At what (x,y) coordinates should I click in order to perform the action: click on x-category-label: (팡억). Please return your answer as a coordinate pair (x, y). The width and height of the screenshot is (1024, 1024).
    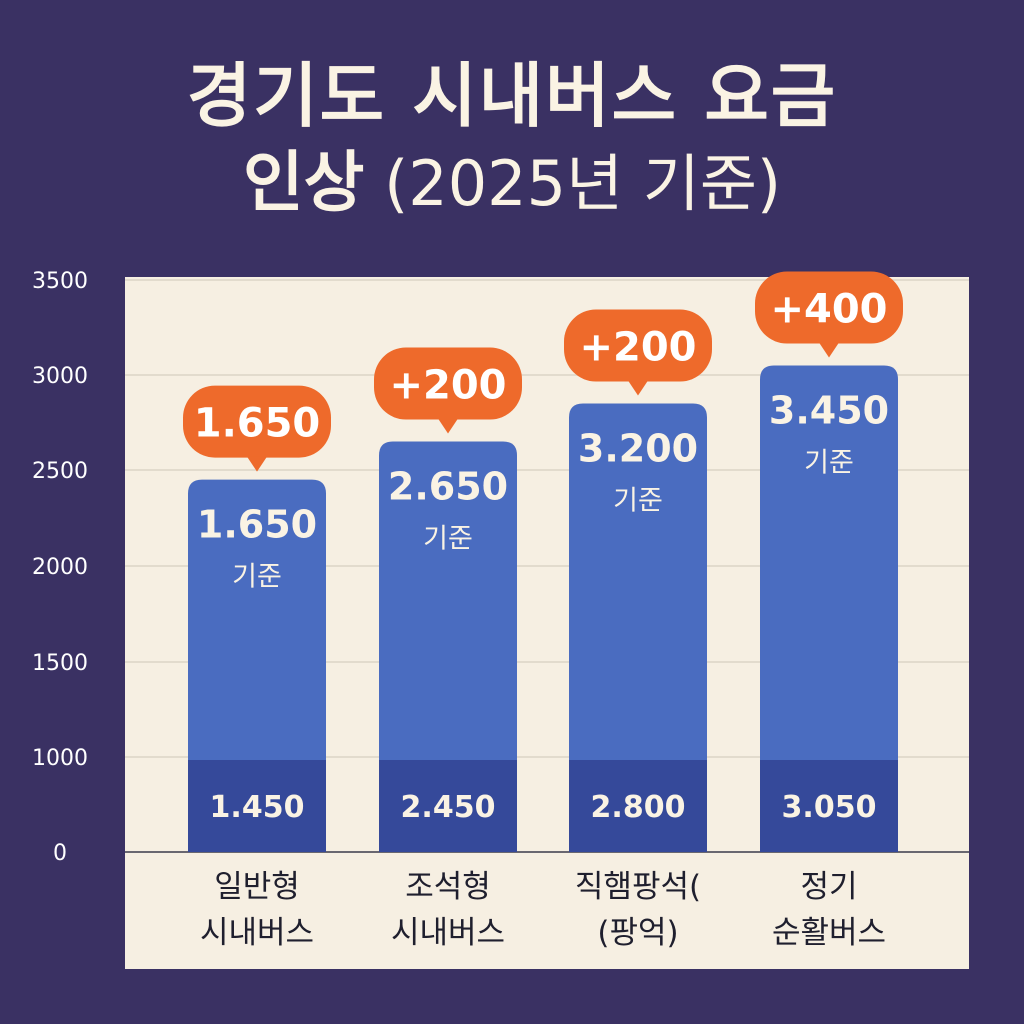
    Looking at the image, I should click on (637, 933).